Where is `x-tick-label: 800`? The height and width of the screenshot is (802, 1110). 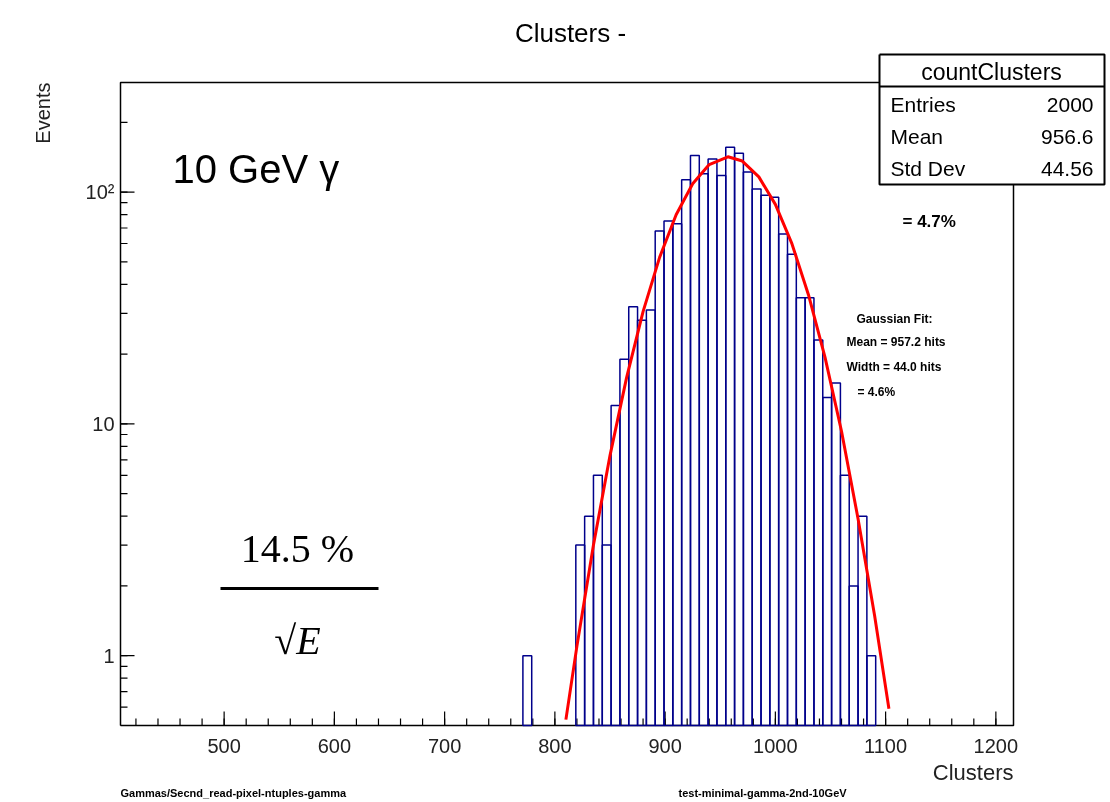 x-tick-label: 800 is located at coordinates (555, 745).